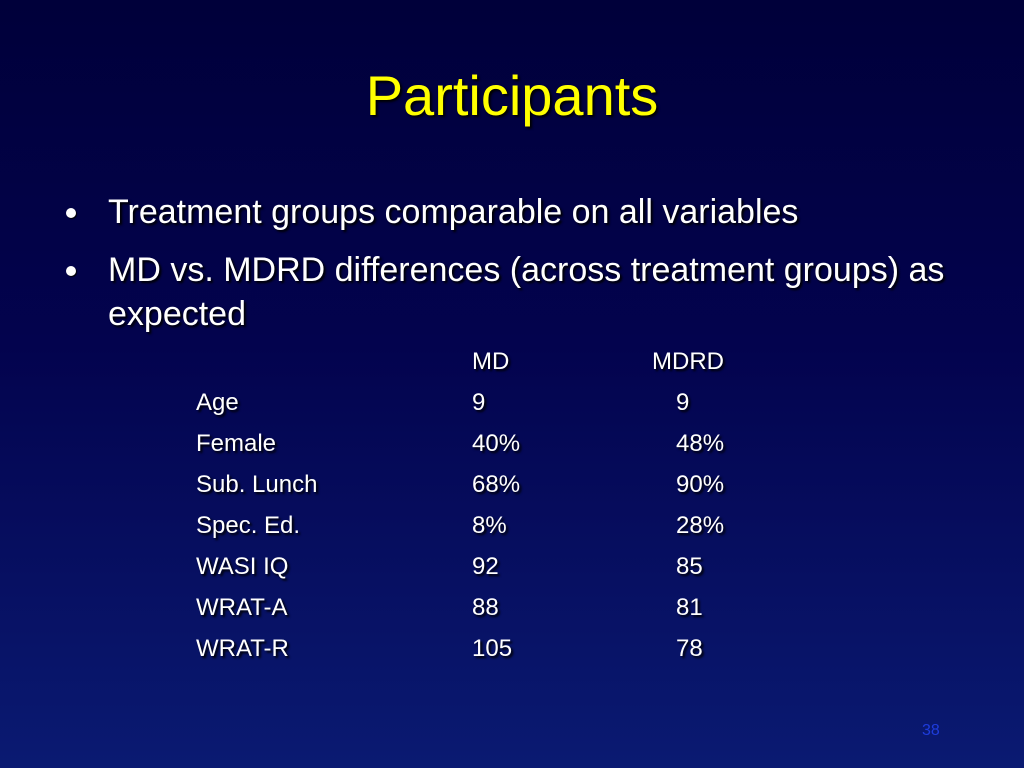 This screenshot has width=1024, height=768. What do you see at coordinates (516, 651) in the screenshot?
I see `table-row: WRAT-R 105 78` at bounding box center [516, 651].